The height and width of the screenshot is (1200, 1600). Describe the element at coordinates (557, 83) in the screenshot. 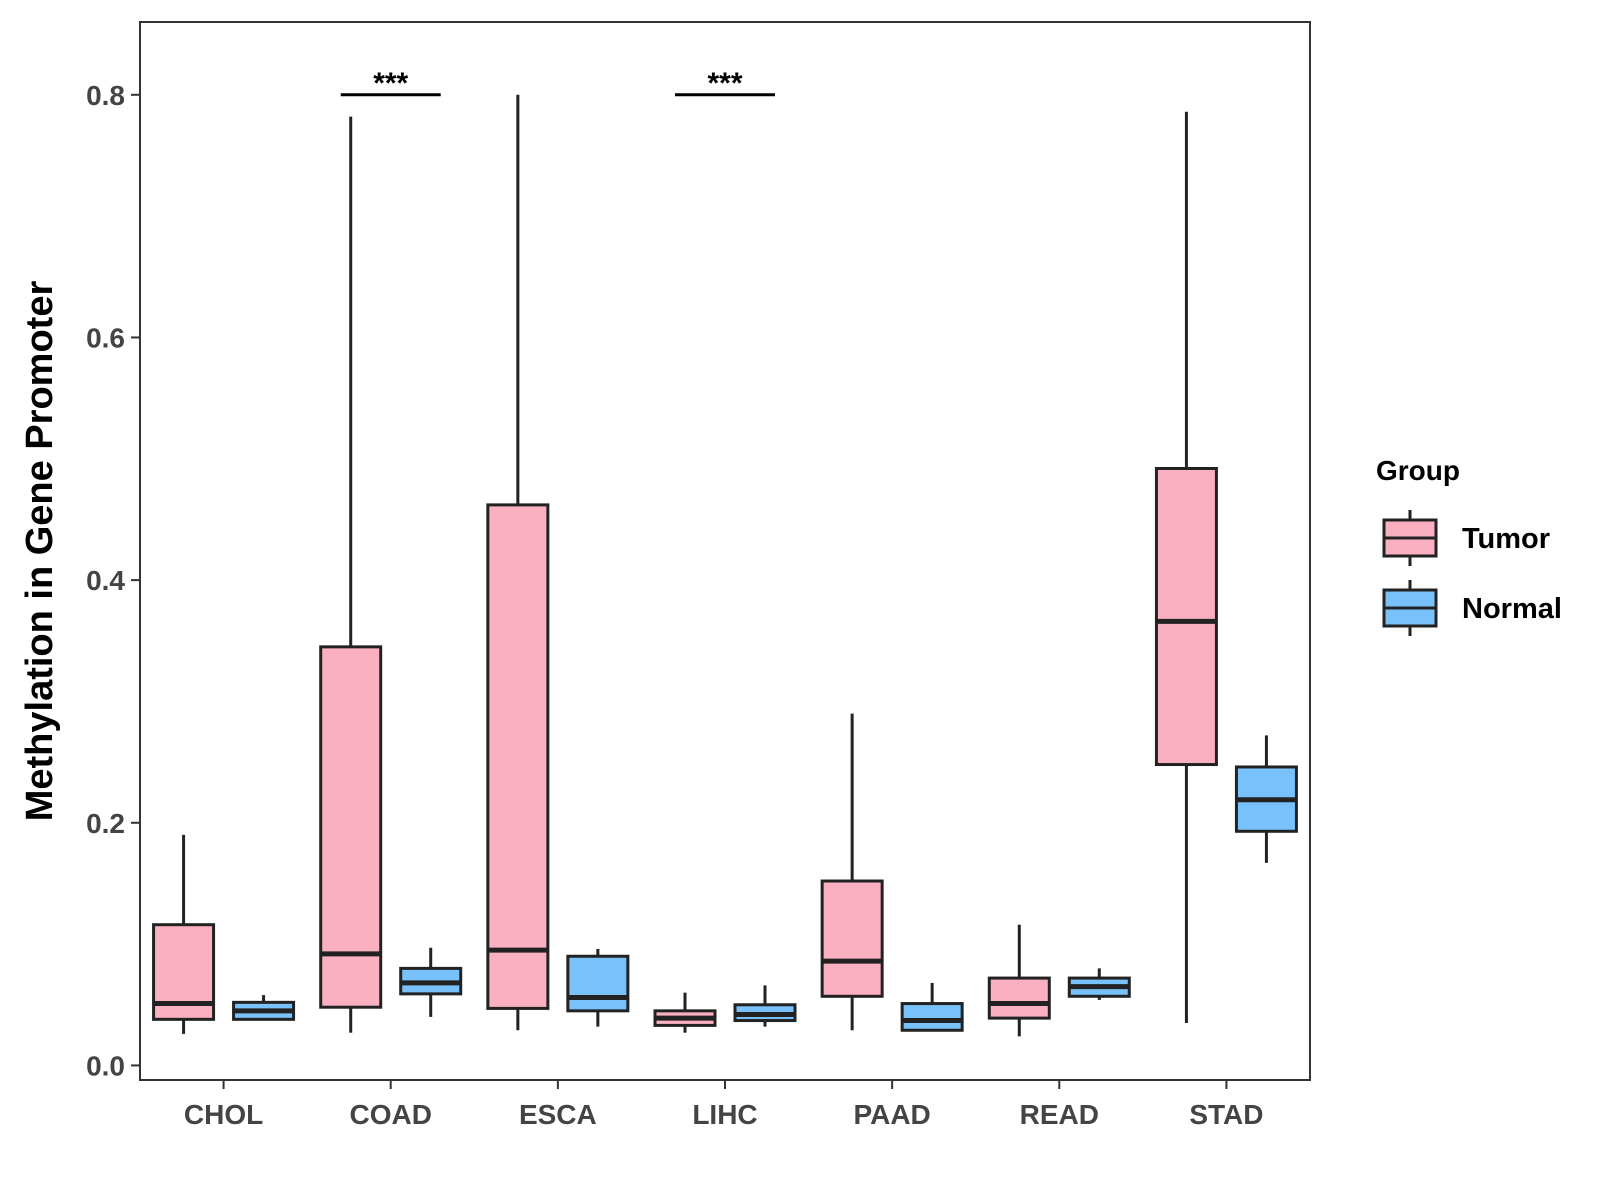

I see `annotations-layer: *** ***` at that location.